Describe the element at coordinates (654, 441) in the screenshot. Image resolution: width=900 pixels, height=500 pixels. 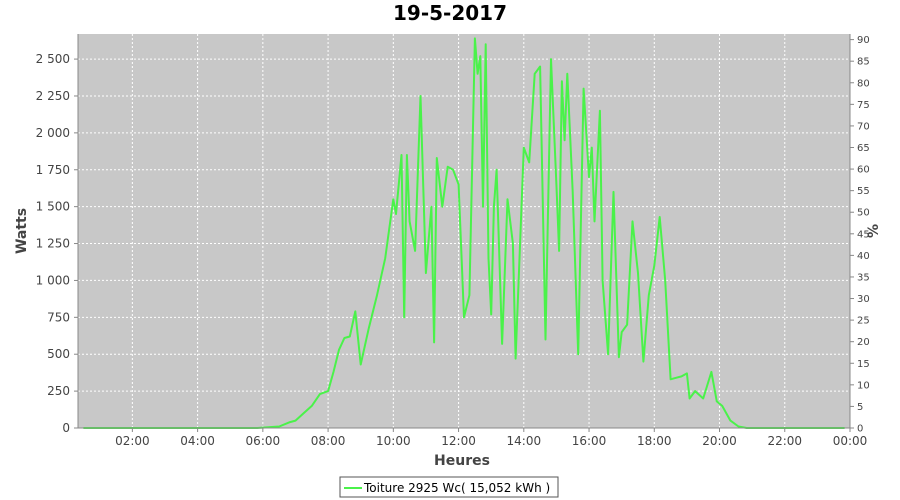
I see `x-tick-label: 18:00` at that location.